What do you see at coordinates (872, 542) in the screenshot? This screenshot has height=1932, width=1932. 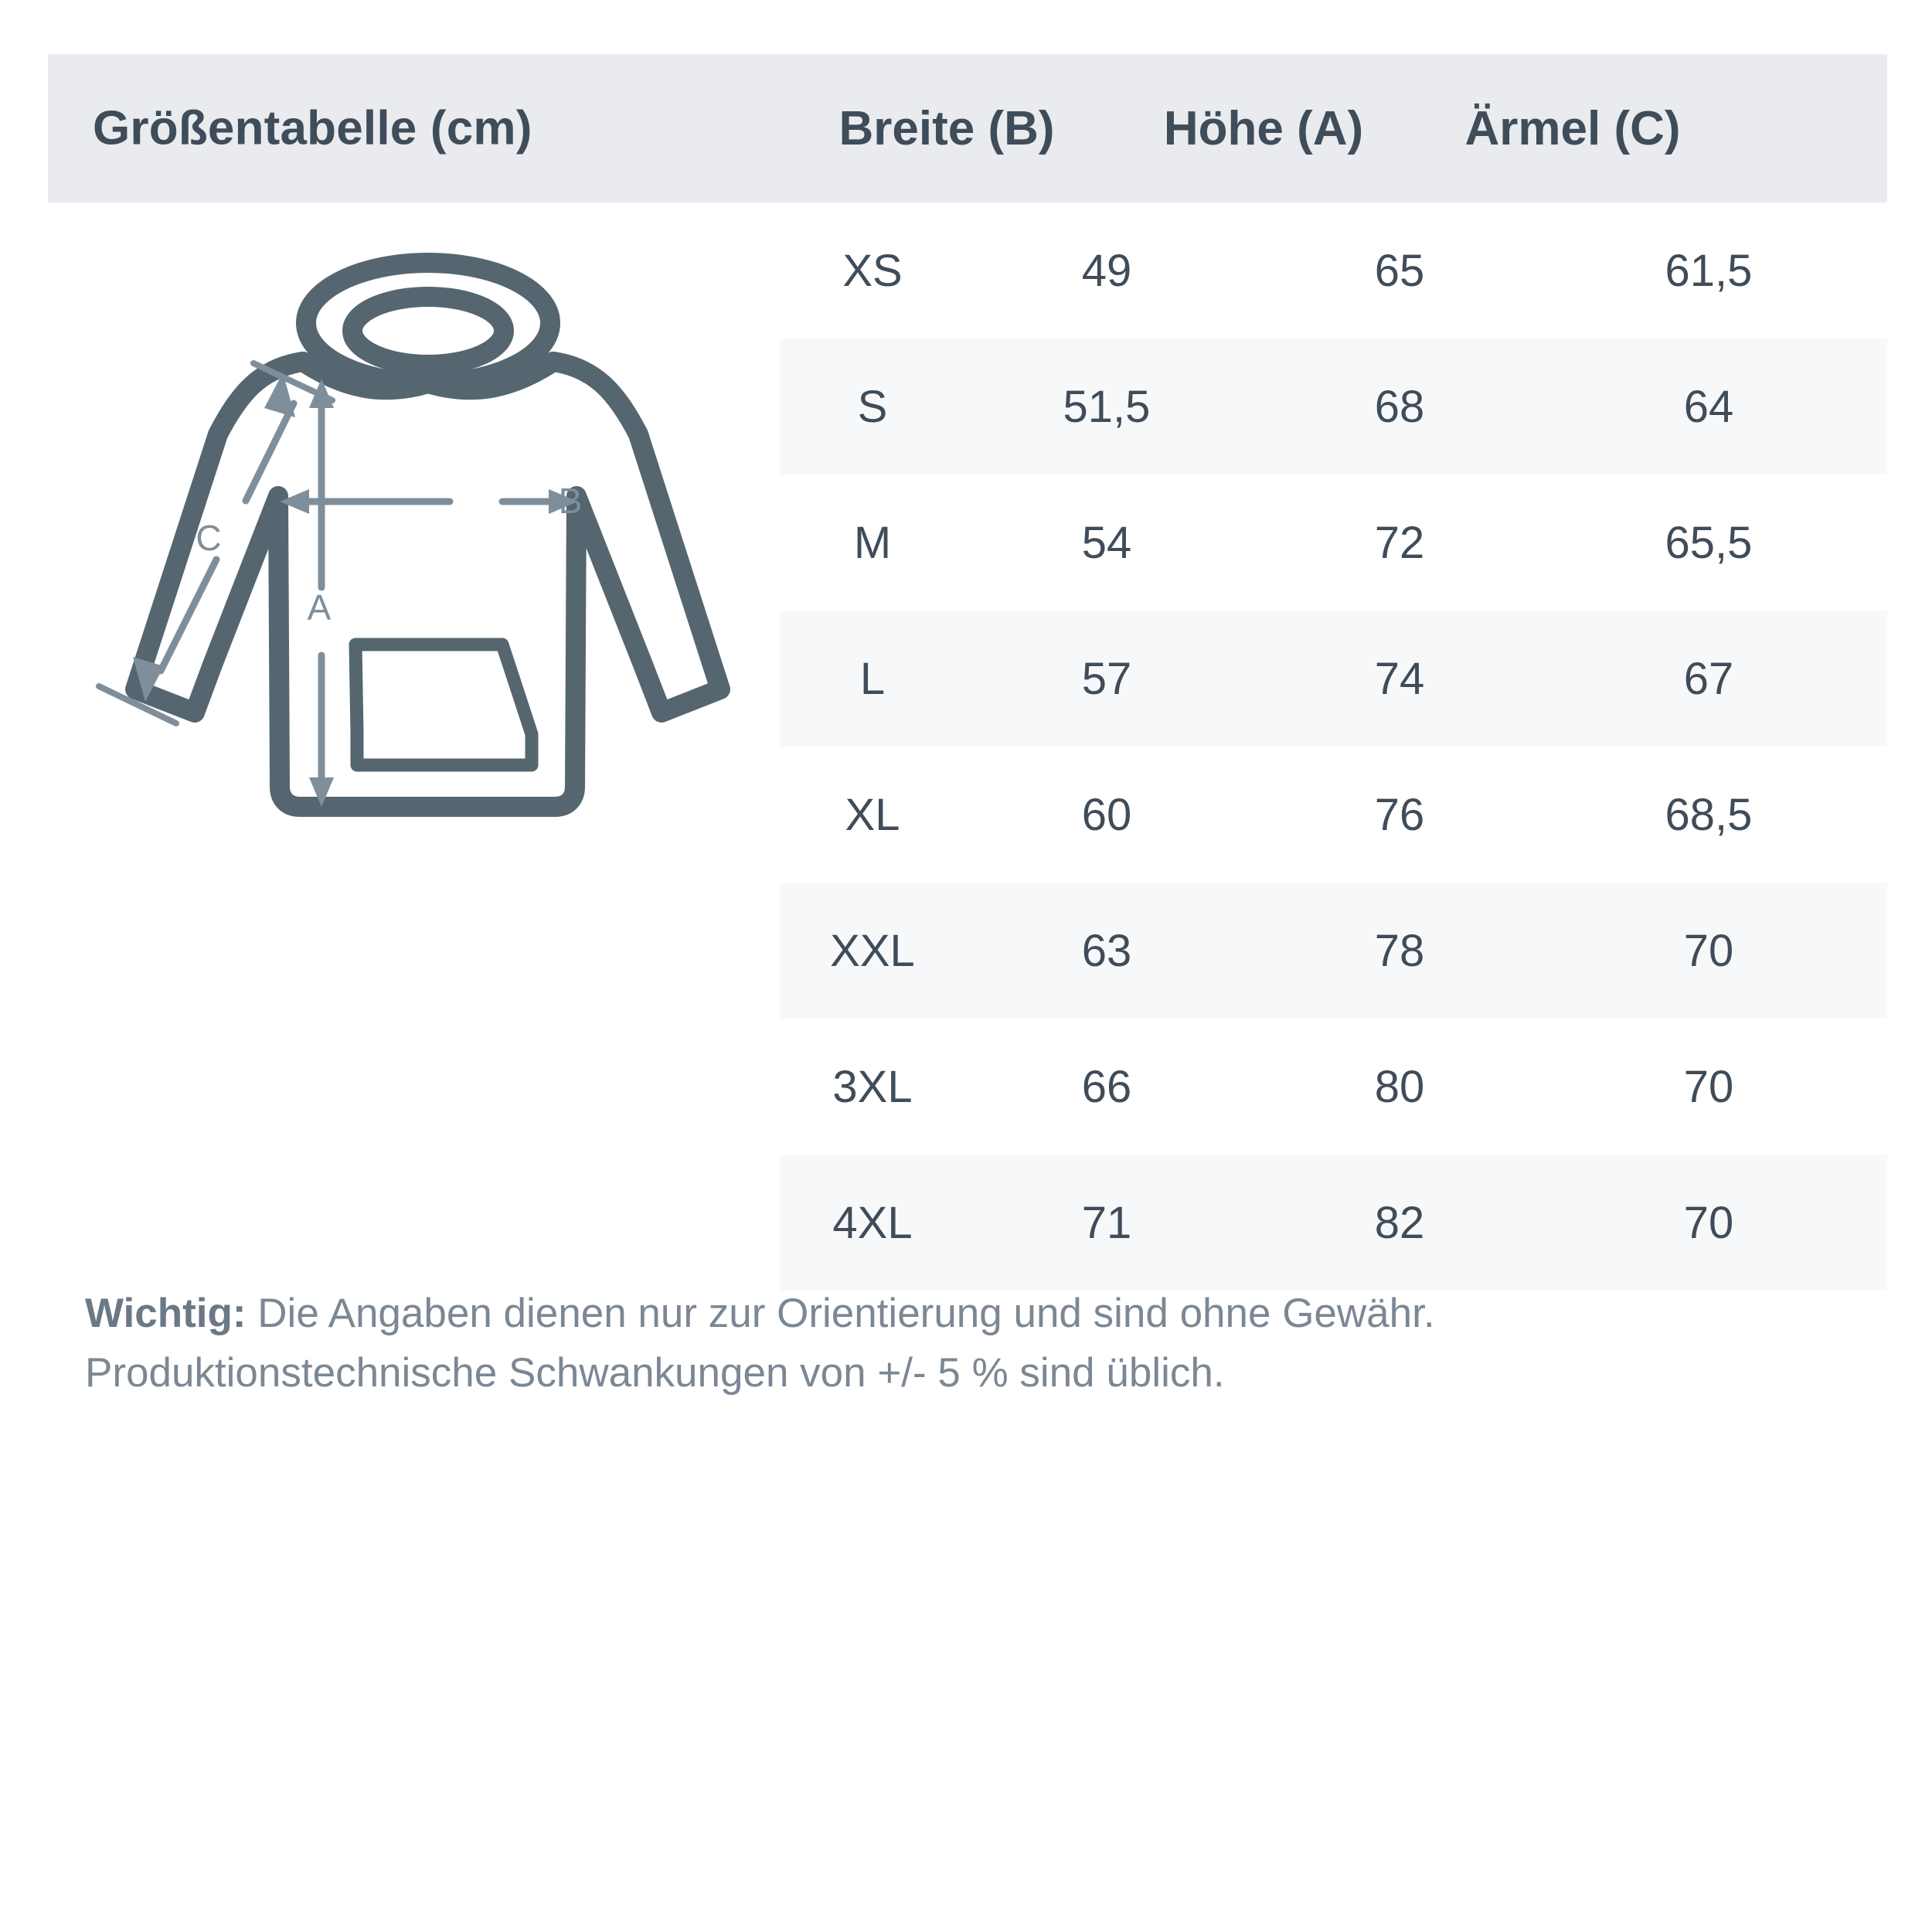 I see `cell-size: M` at bounding box center [872, 542].